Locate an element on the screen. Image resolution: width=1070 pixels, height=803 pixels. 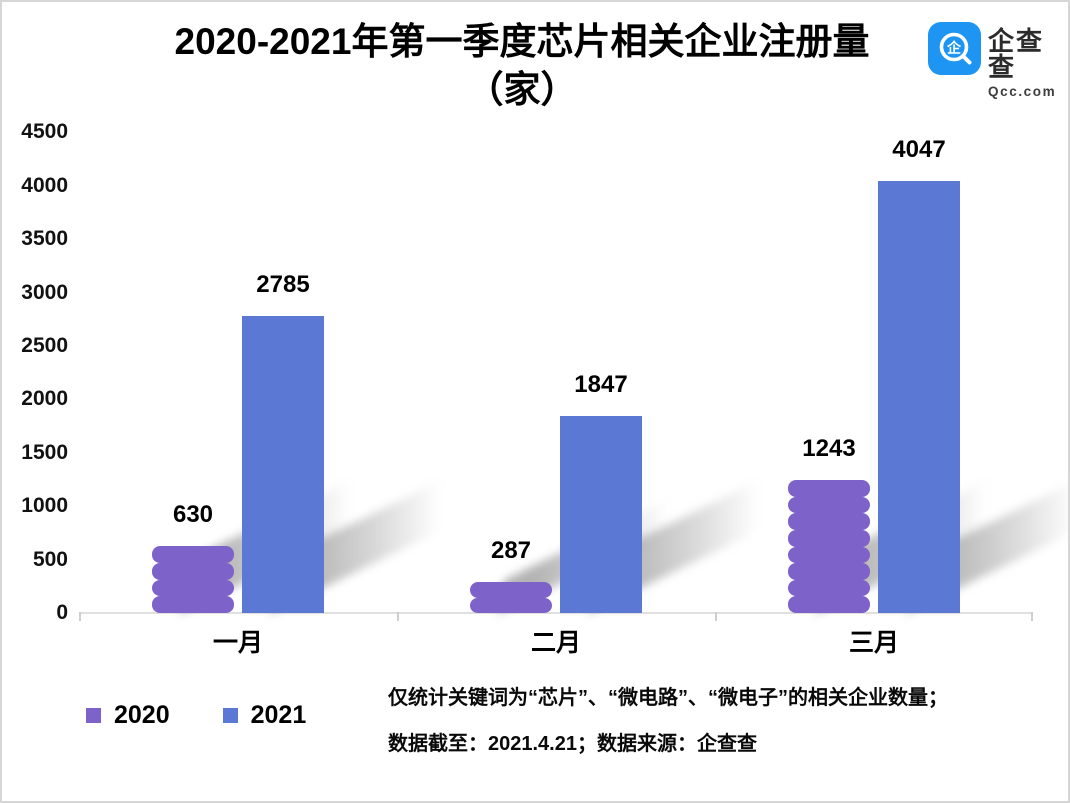
bar-value-label: 1243 is located at coordinates (829, 448).